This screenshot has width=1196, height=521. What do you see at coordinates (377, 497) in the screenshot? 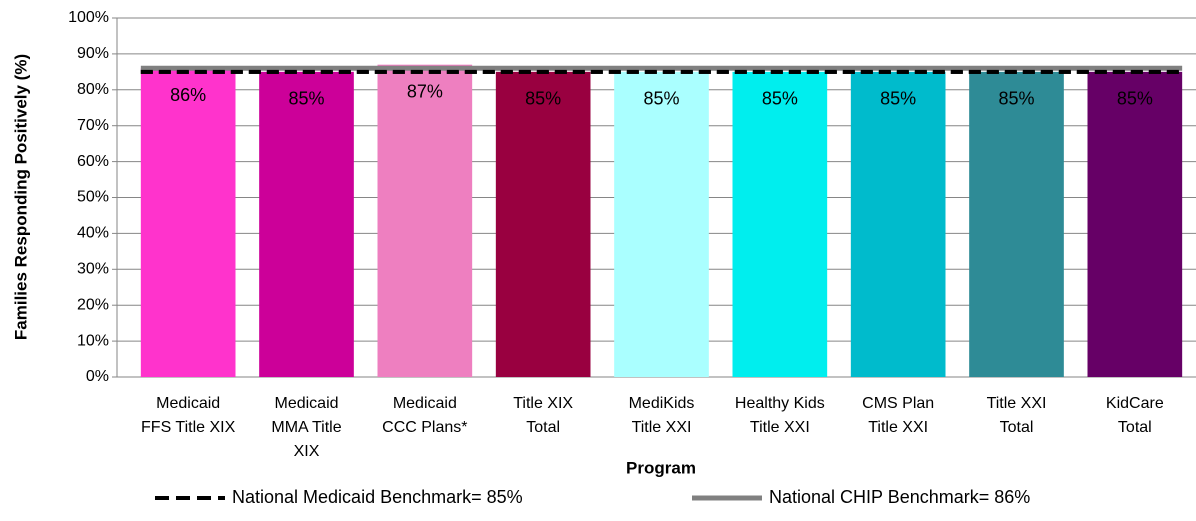
I see `legend-label: National Medicaid Benchmark= 85%` at bounding box center [377, 497].